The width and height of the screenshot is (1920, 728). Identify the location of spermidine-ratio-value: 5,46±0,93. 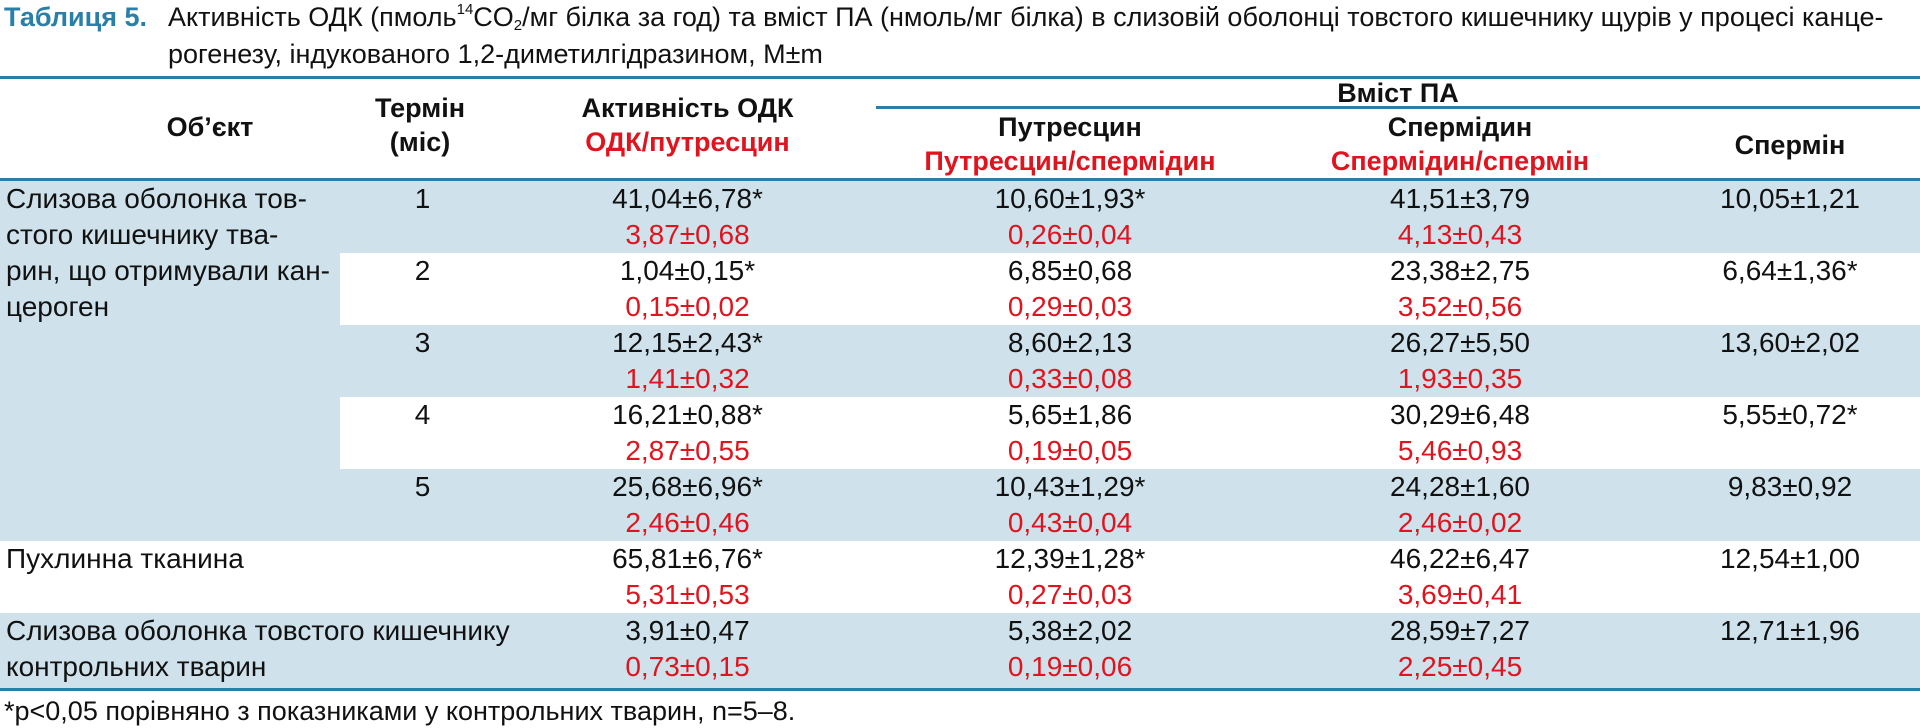
(1460, 450).